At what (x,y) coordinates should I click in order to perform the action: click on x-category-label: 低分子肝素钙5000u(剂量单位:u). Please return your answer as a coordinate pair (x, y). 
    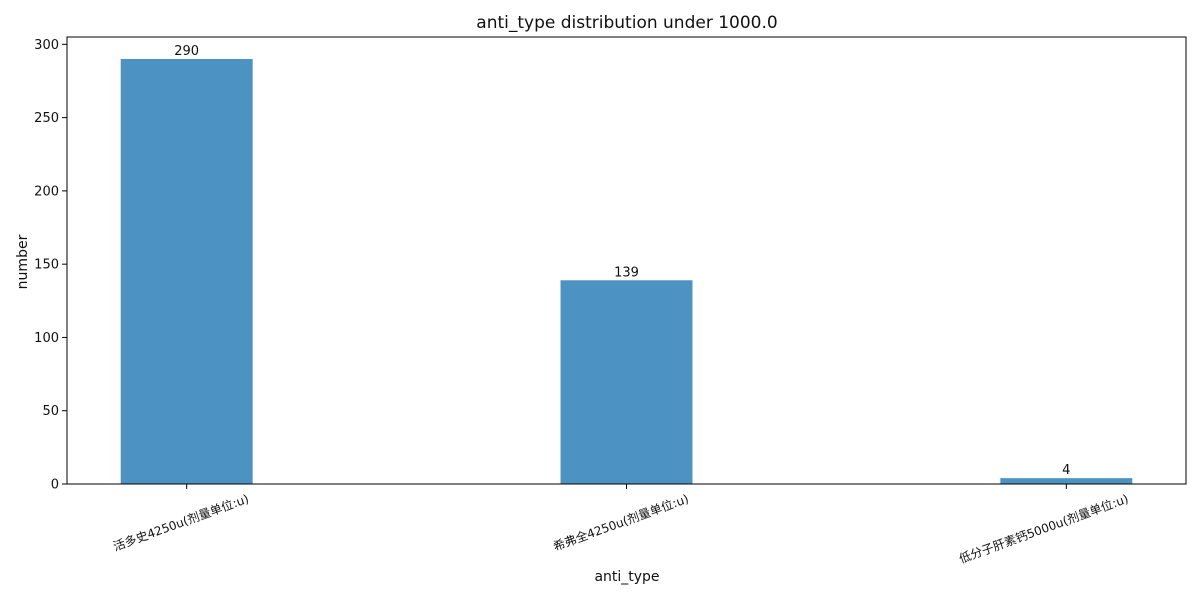
    Looking at the image, I should click on (1043, 528).